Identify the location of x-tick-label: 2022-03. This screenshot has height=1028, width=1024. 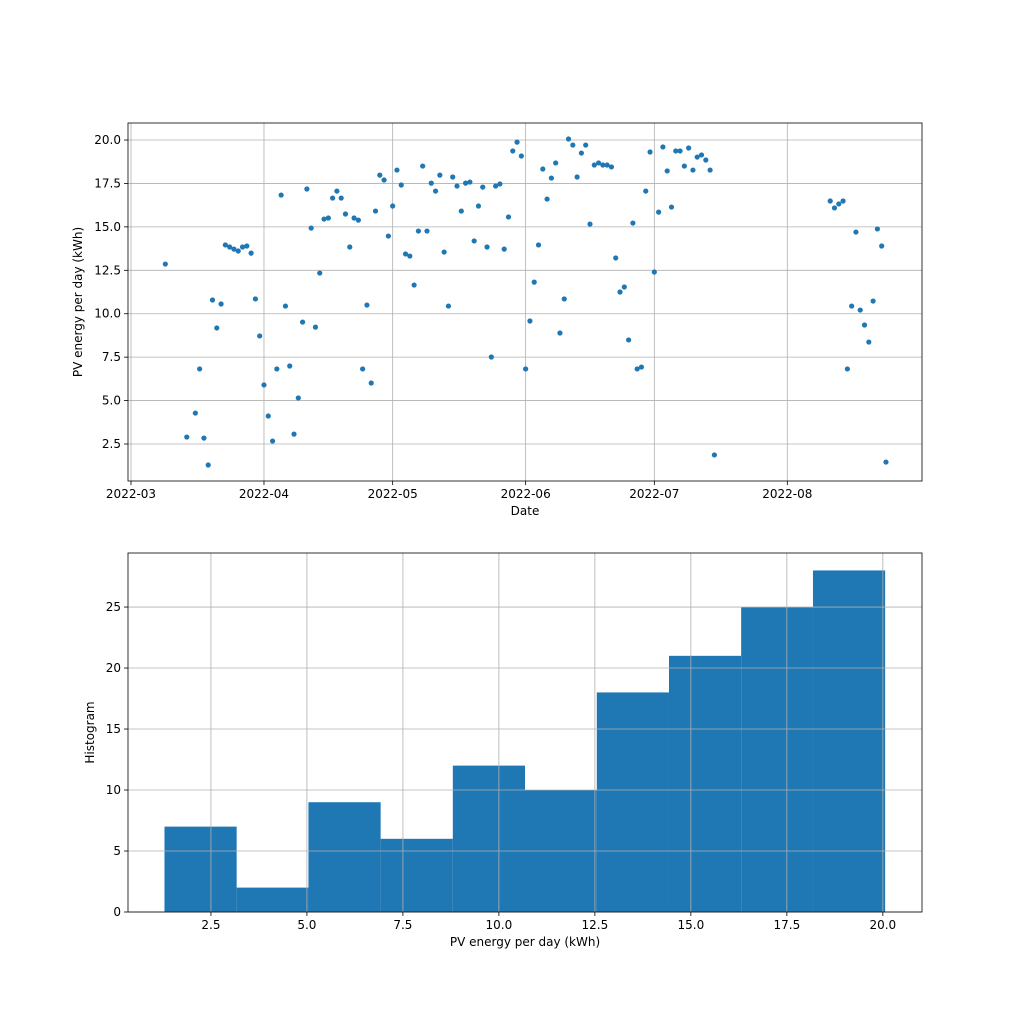
(131, 494).